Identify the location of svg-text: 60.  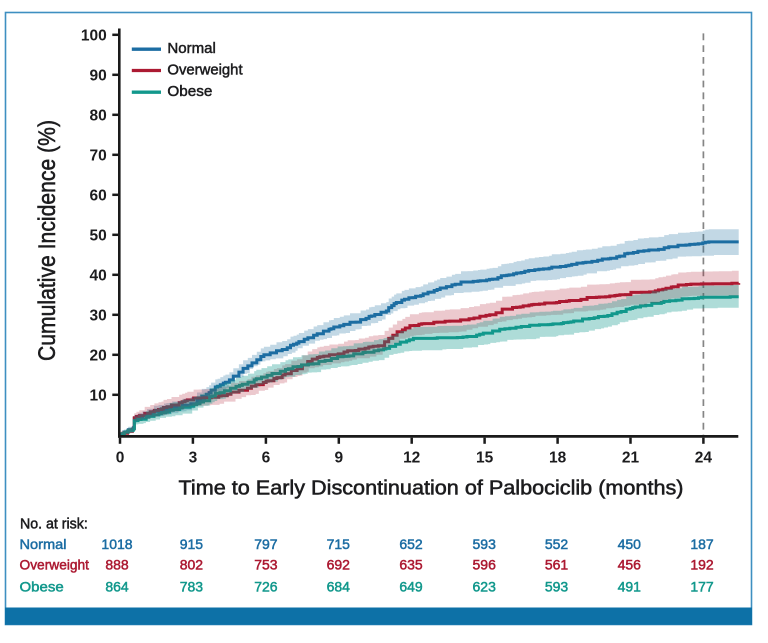
(98, 195).